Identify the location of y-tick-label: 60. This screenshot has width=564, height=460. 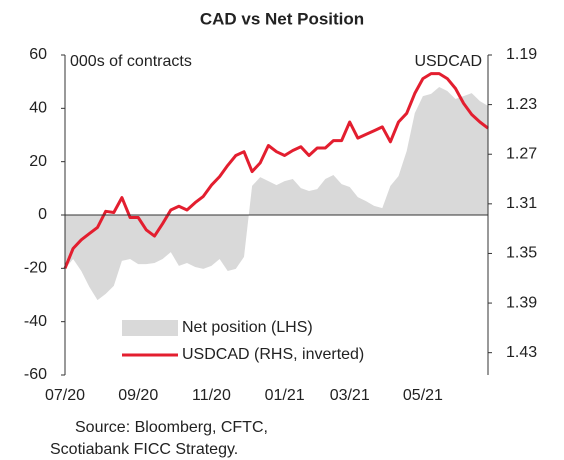
(38, 54).